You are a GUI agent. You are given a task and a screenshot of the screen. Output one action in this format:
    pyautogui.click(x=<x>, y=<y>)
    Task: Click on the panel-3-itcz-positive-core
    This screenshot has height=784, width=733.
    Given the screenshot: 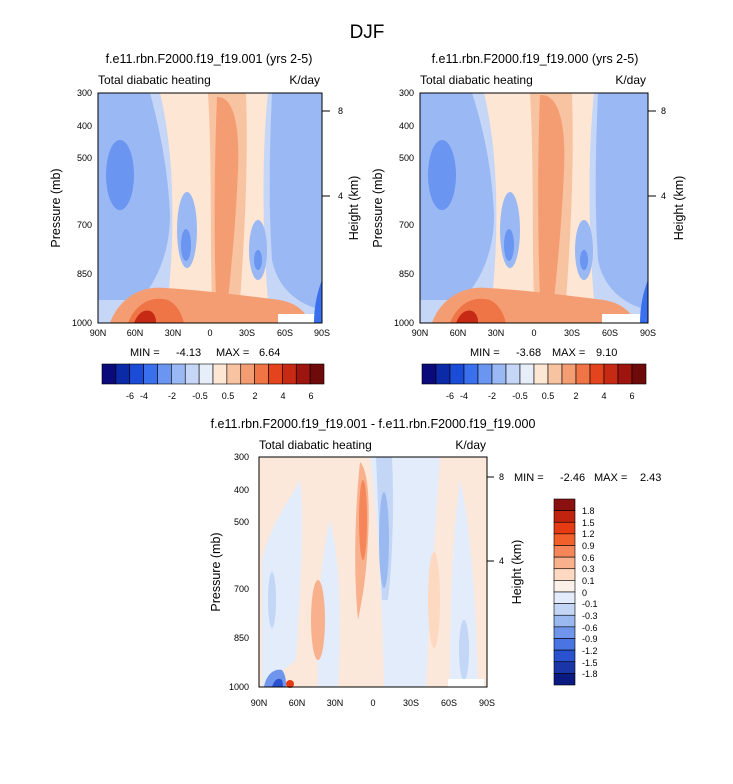 What is the action you would take?
    pyautogui.click(x=363, y=520)
    